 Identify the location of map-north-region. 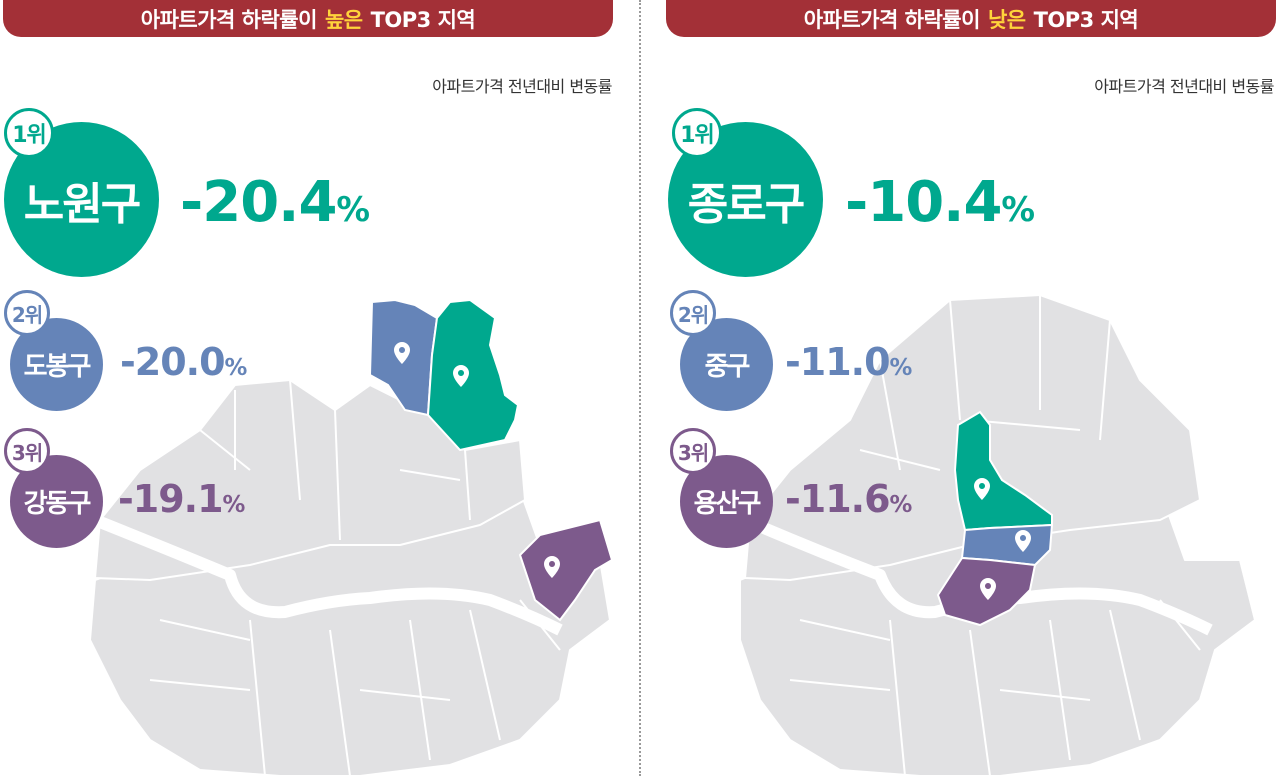
(310, 480).